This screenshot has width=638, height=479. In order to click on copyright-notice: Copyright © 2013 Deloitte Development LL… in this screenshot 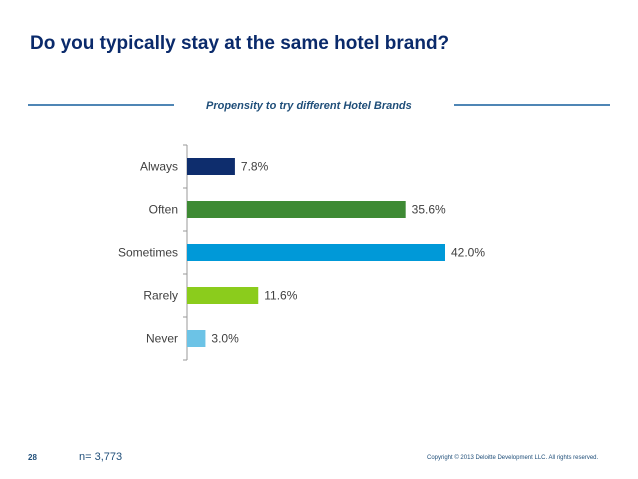, I will do `click(513, 458)`.